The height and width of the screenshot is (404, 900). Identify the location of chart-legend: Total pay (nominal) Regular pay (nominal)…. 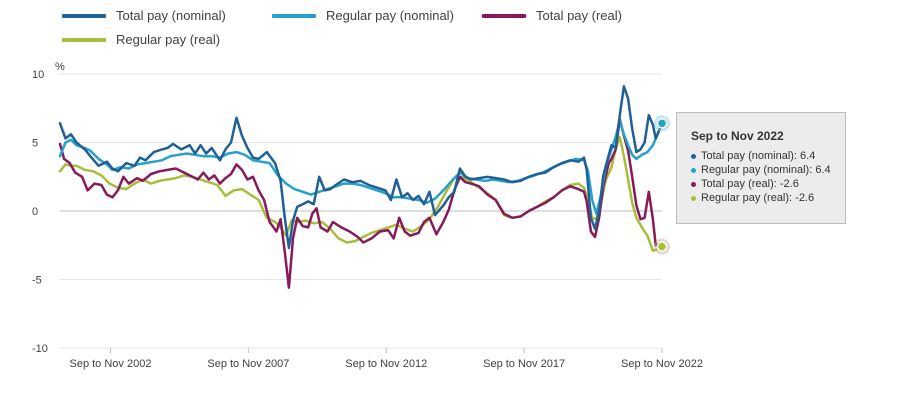
(412, 30).